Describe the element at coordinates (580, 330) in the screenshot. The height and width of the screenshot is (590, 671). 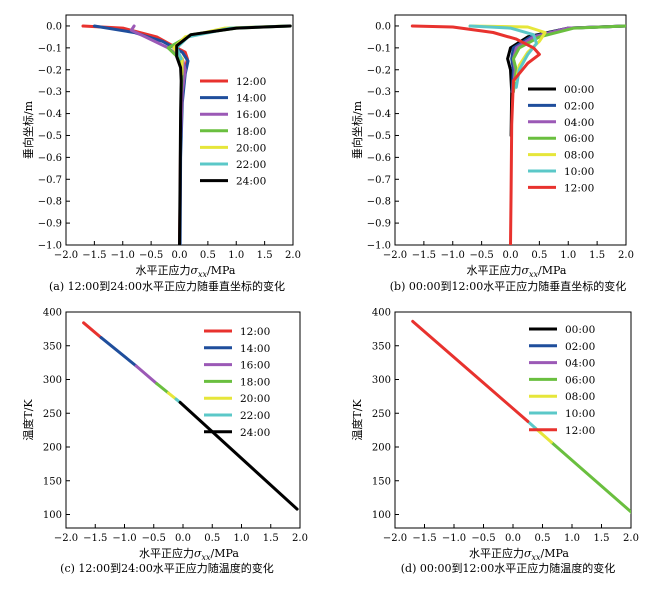
I see `legend-label: 00:00` at that location.